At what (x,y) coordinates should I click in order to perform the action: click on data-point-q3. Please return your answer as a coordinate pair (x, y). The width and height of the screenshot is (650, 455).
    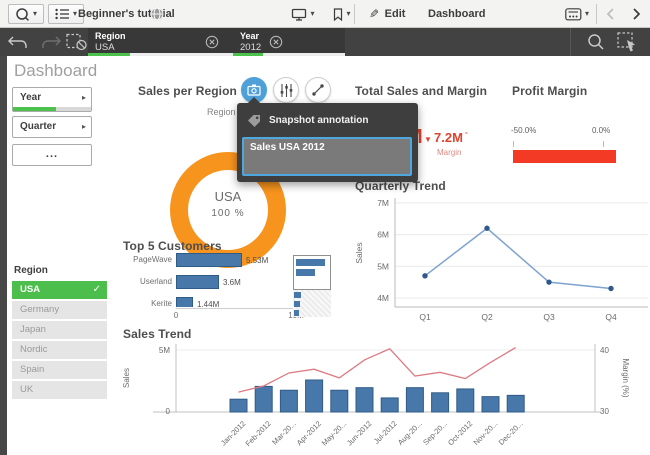
    Looking at the image, I should click on (549, 282).